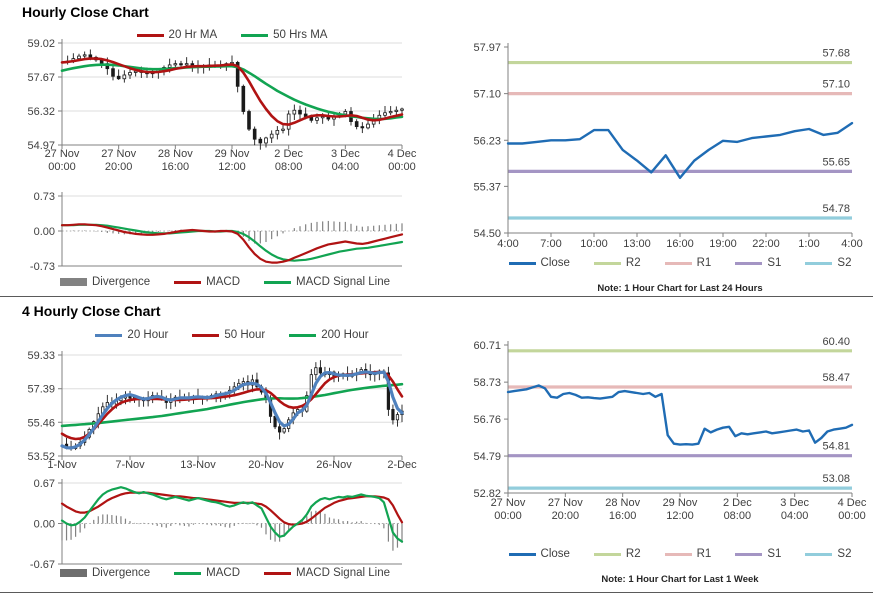 The image size is (873, 601). Describe the element at coordinates (44, 197) in the screenshot. I see `y-tick-label: 0.73` at that location.